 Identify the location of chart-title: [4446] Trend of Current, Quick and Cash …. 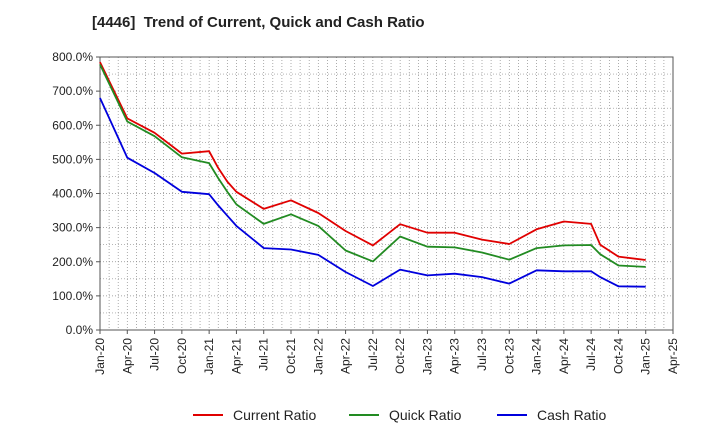
(258, 22).